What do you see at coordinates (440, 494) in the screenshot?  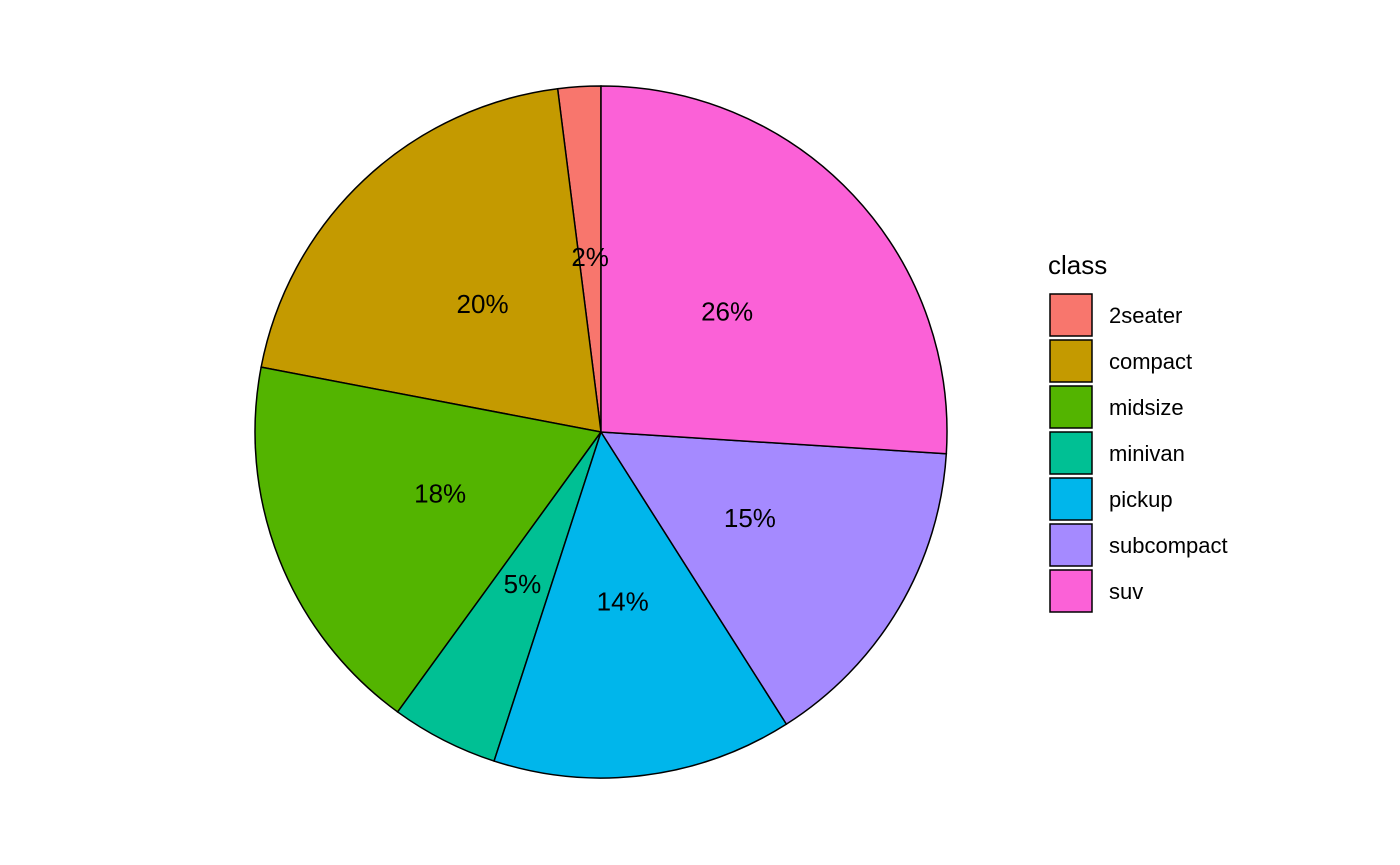 I see `slice-label: 18%` at bounding box center [440, 494].